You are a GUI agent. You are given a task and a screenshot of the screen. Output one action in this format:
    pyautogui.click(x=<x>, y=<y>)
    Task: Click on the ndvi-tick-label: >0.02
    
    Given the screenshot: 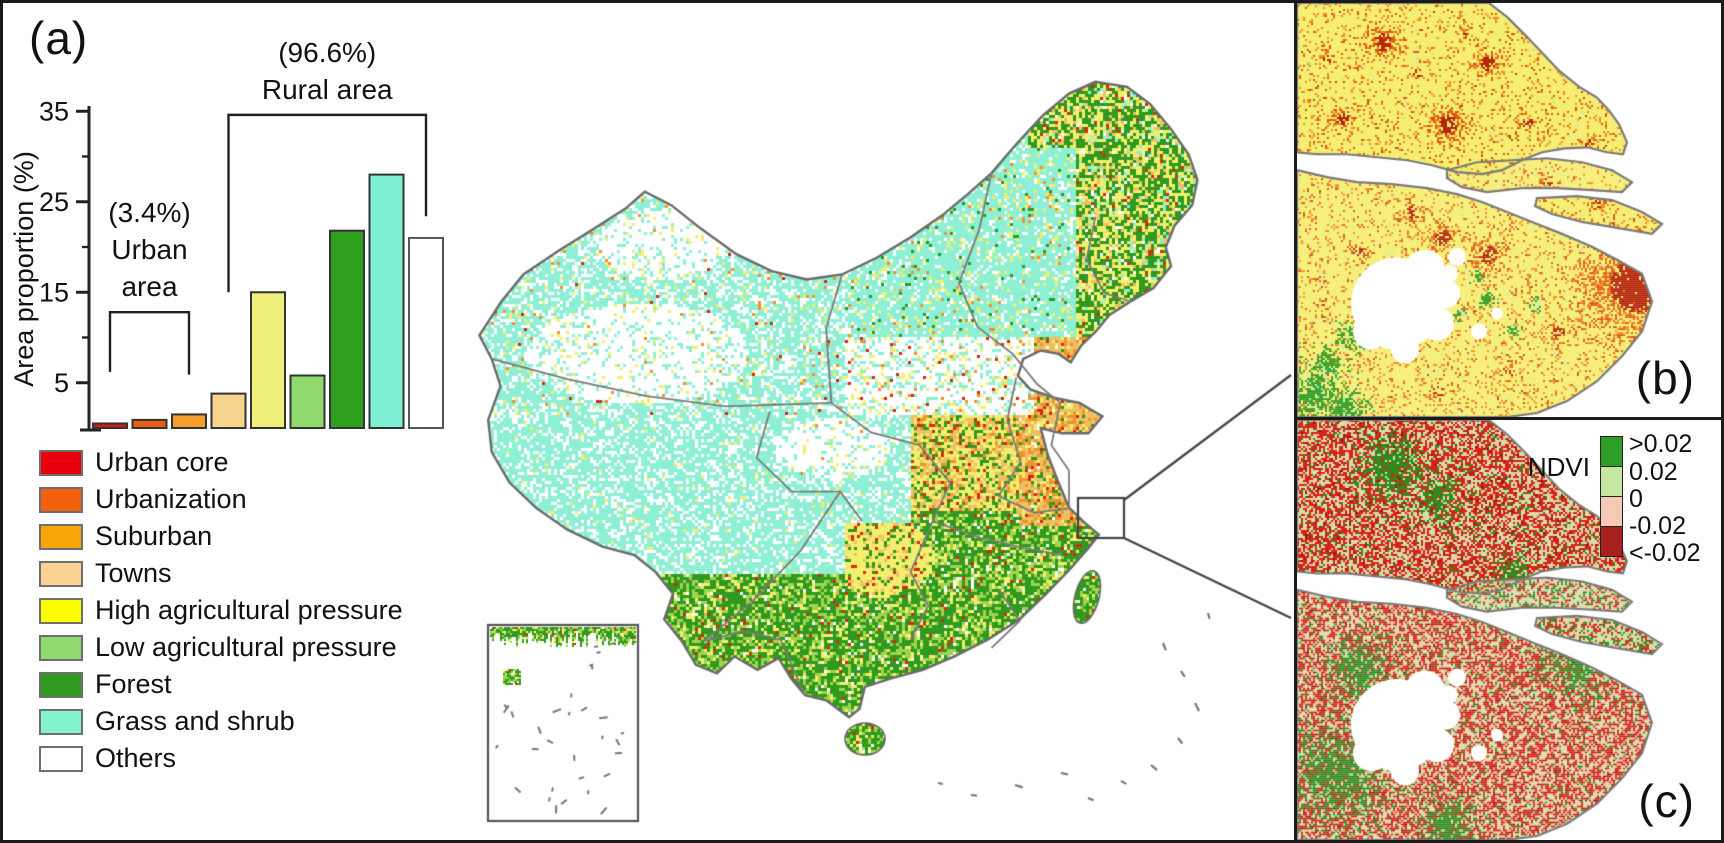 What is the action you would take?
    pyautogui.click(x=1661, y=444)
    